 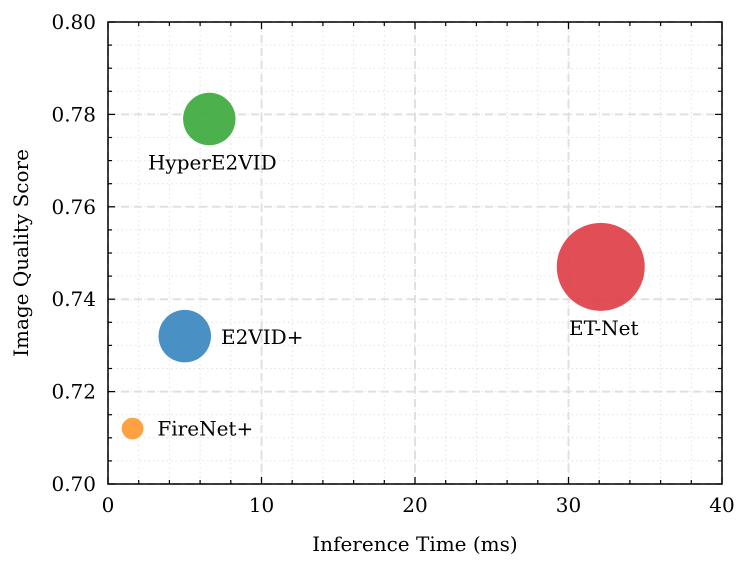 I want to click on x-tick-label: 10, so click(x=261, y=505).